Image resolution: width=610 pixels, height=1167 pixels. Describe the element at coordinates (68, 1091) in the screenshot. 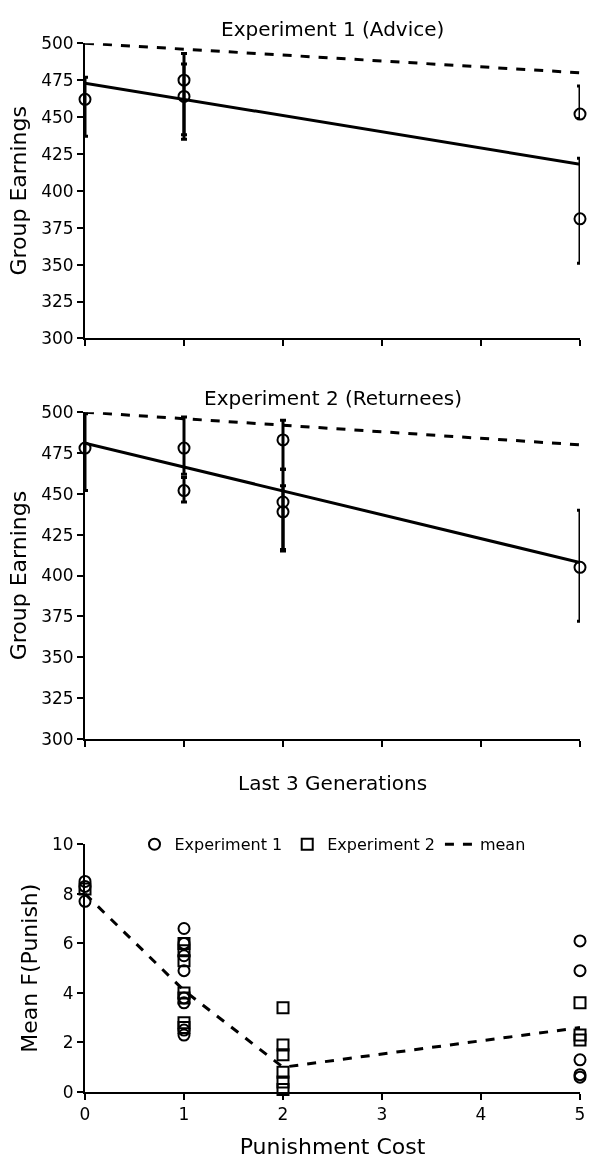

I see `y-tick-label: 0` at that location.